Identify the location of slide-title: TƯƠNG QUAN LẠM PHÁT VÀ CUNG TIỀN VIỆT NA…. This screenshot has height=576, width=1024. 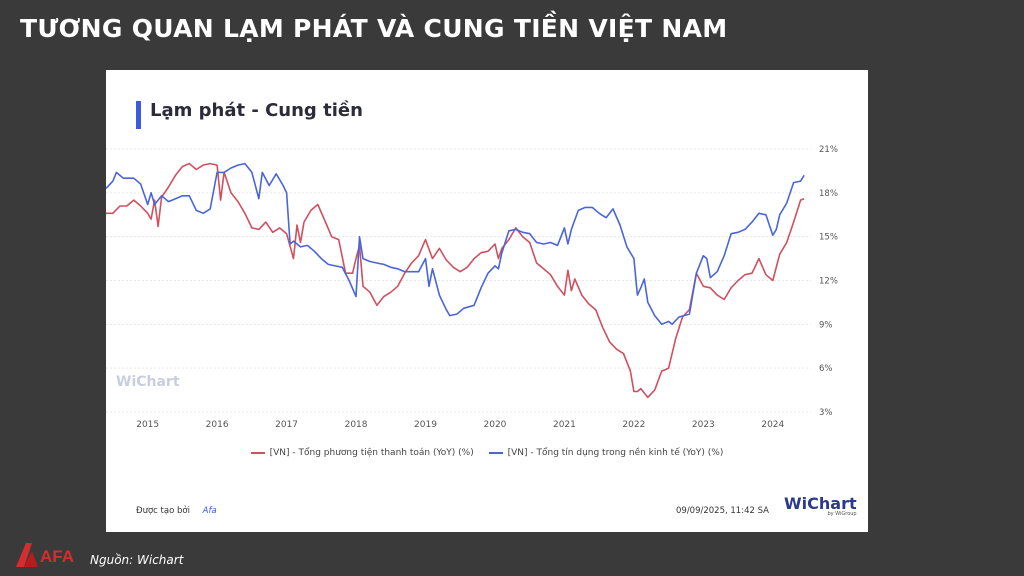
(374, 28).